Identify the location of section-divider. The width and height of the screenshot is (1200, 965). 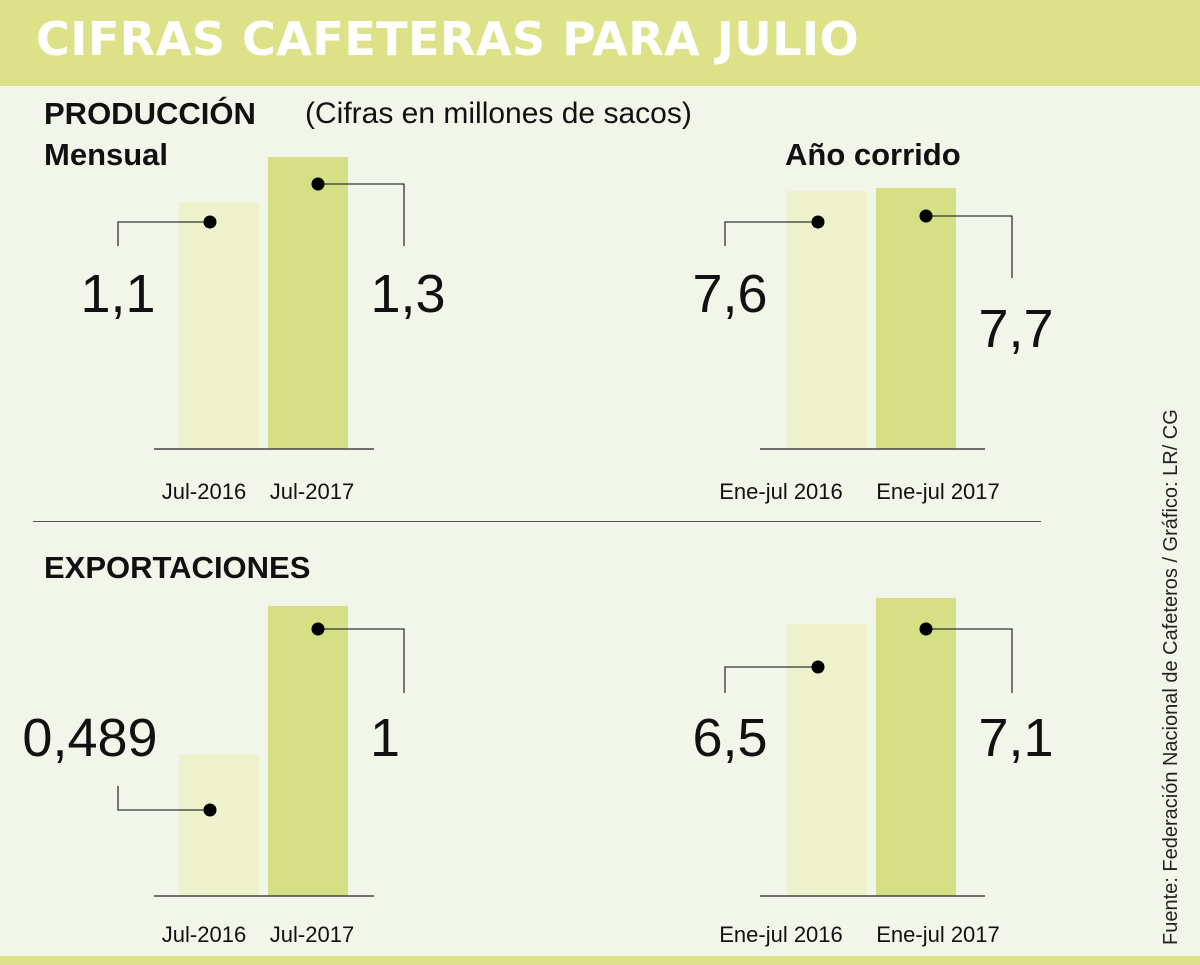
(537, 521).